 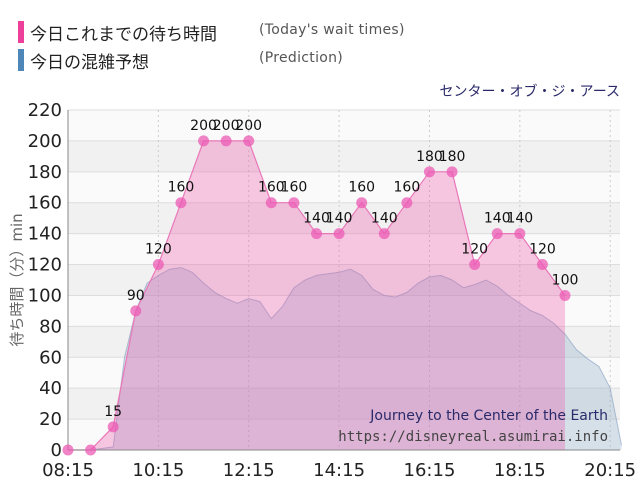 I want to click on x-tick-label: 16:15, so click(x=430, y=470).